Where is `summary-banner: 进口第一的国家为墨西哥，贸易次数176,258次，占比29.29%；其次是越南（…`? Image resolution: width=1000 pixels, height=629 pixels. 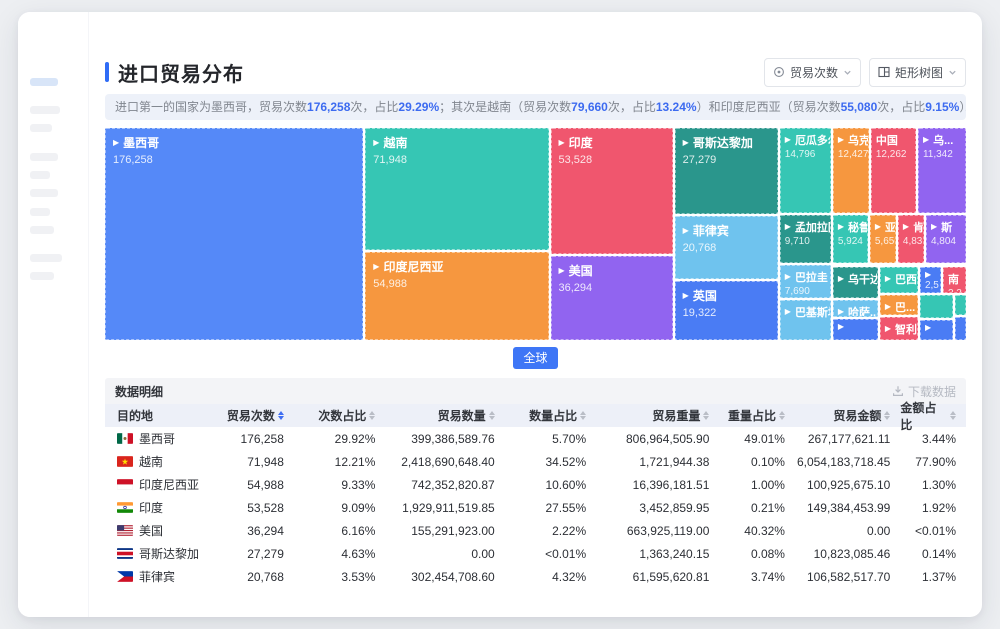 summary-banner: 进口第一的国家为墨西哥，贸易次数176,258次，占比29.29%；其次是越南（… is located at coordinates (535, 107).